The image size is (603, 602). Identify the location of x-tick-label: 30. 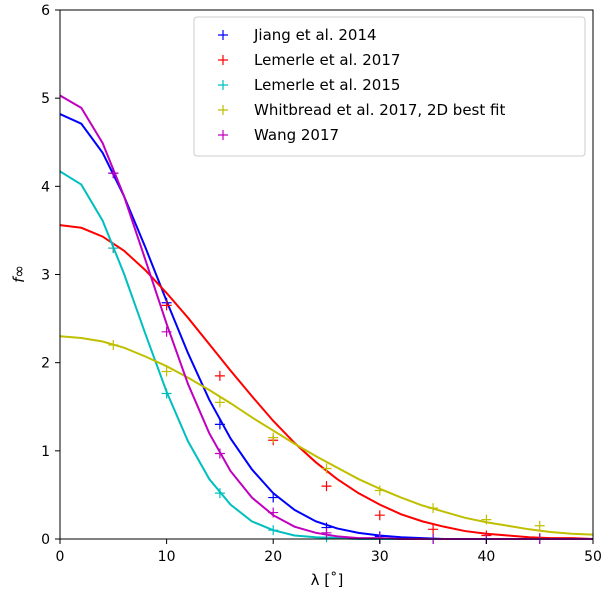
(380, 557).